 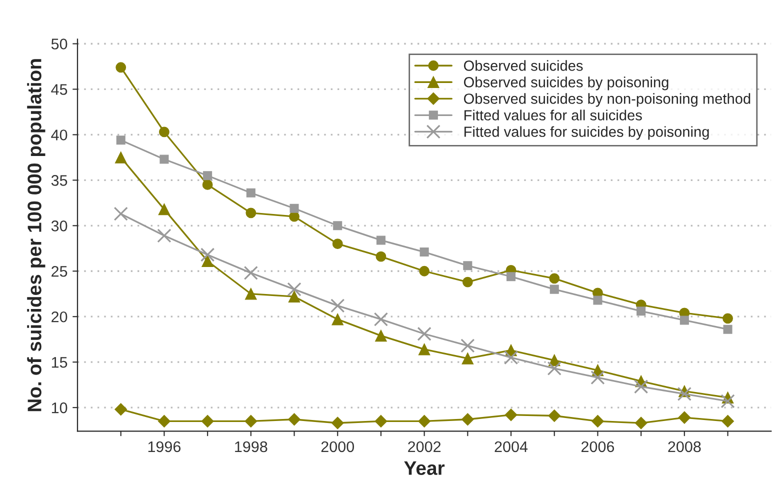 What do you see at coordinates (60, 271) in the screenshot?
I see `y-tick-label: 25` at bounding box center [60, 271].